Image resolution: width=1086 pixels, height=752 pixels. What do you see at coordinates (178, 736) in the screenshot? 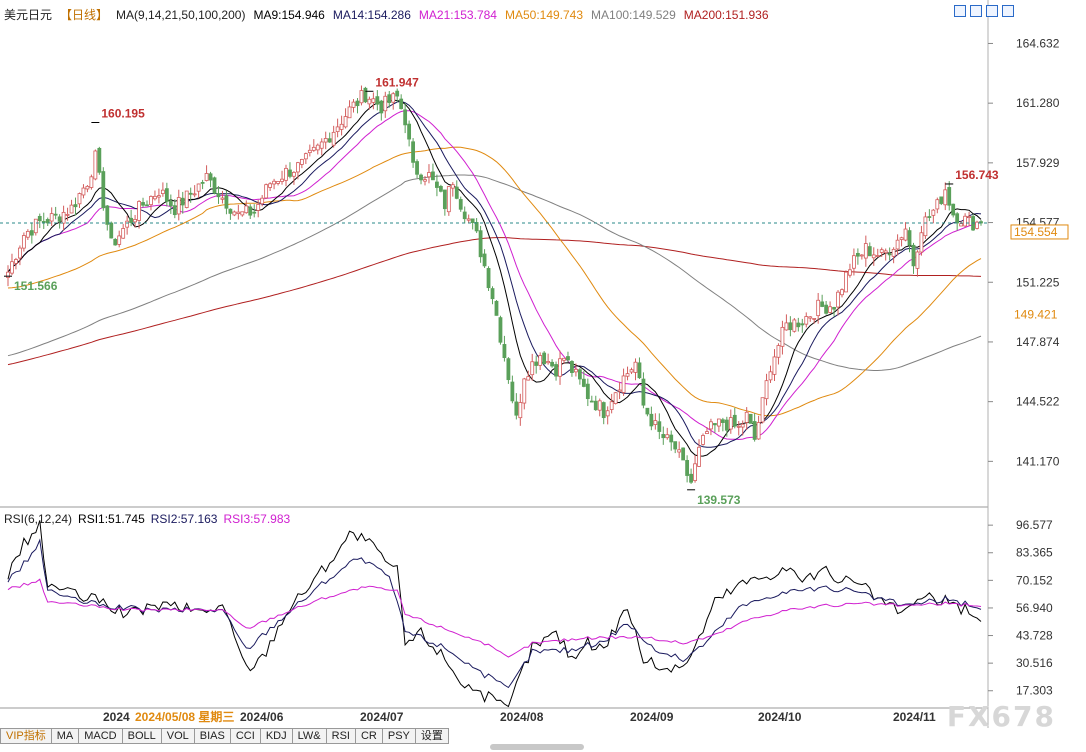
I see `tab-4: VOL` at bounding box center [178, 736].